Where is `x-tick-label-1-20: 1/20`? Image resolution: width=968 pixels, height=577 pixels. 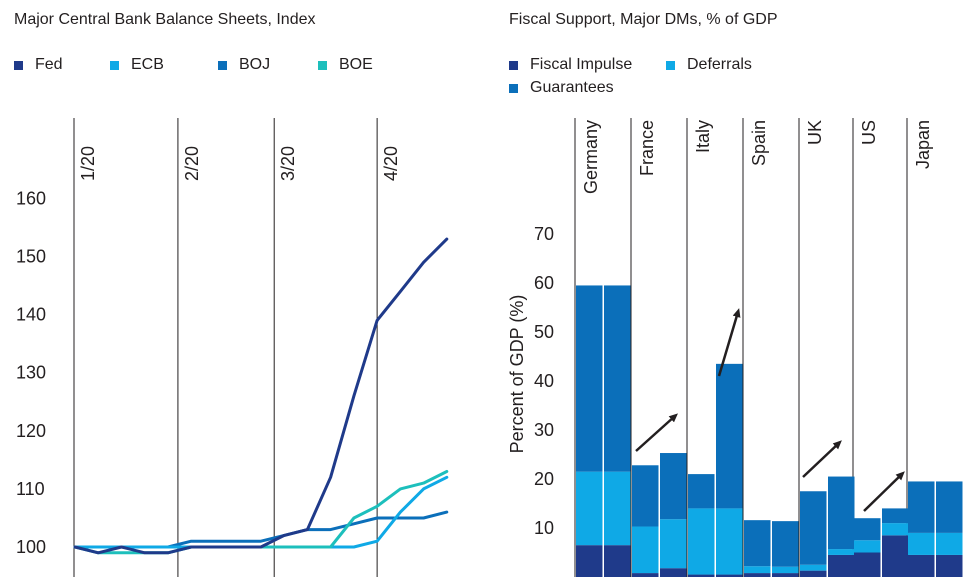 x-tick-label-1-20: 1/20 is located at coordinates (88, 163).